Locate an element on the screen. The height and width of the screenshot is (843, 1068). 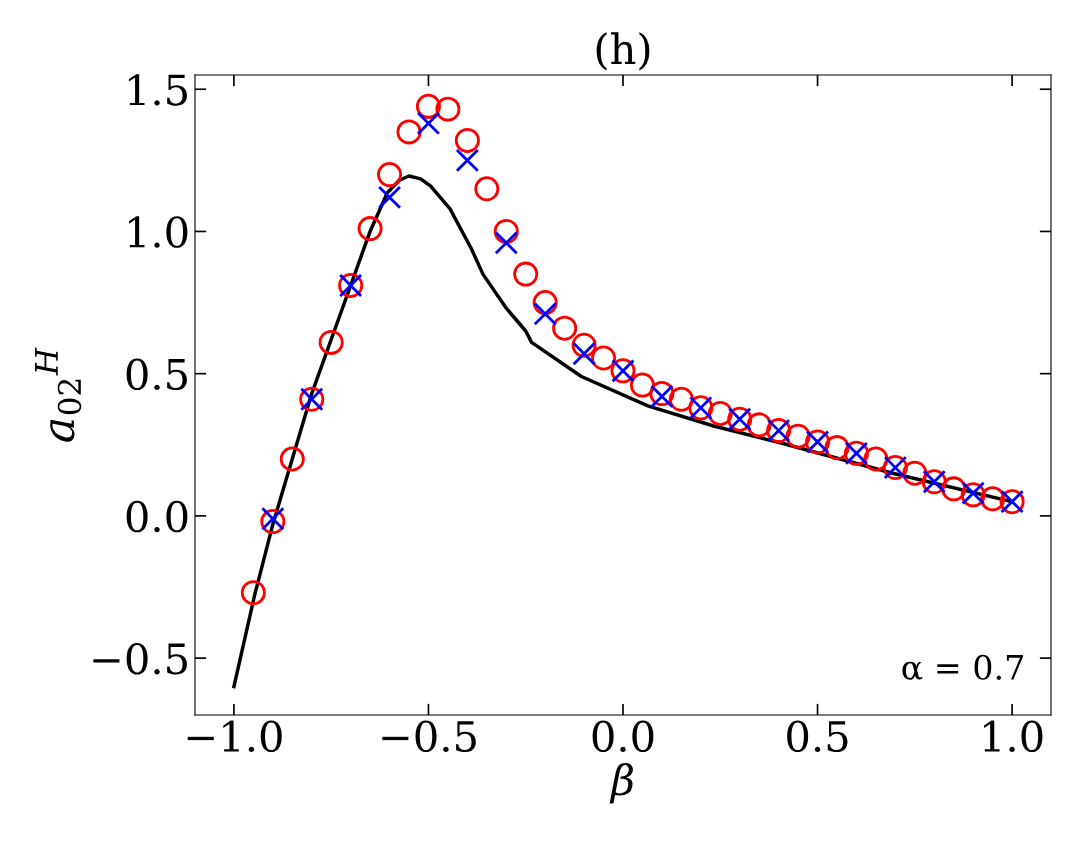
x-tick-label: 0.0 is located at coordinates (623, 736).